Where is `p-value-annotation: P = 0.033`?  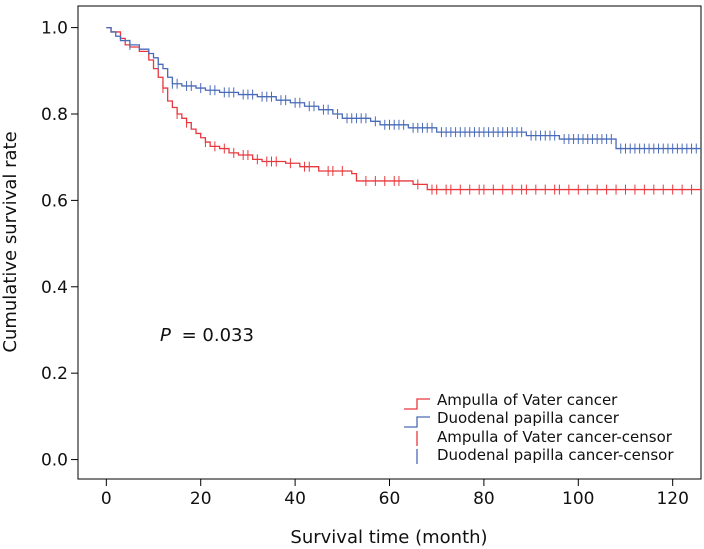
p-value-annotation: P = 0.033 is located at coordinates (207, 335).